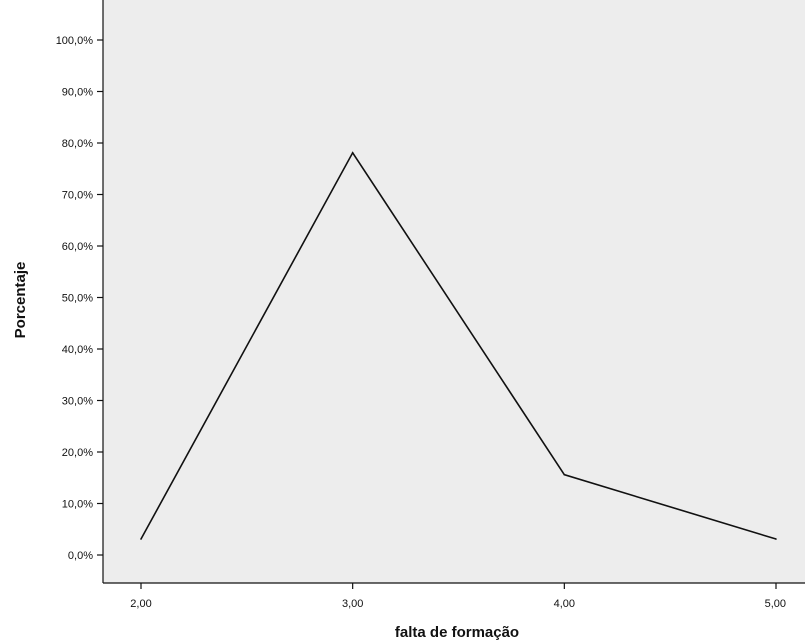  What do you see at coordinates (77, 247) in the screenshot?
I see `y-tick-label: 60,0%` at bounding box center [77, 247].